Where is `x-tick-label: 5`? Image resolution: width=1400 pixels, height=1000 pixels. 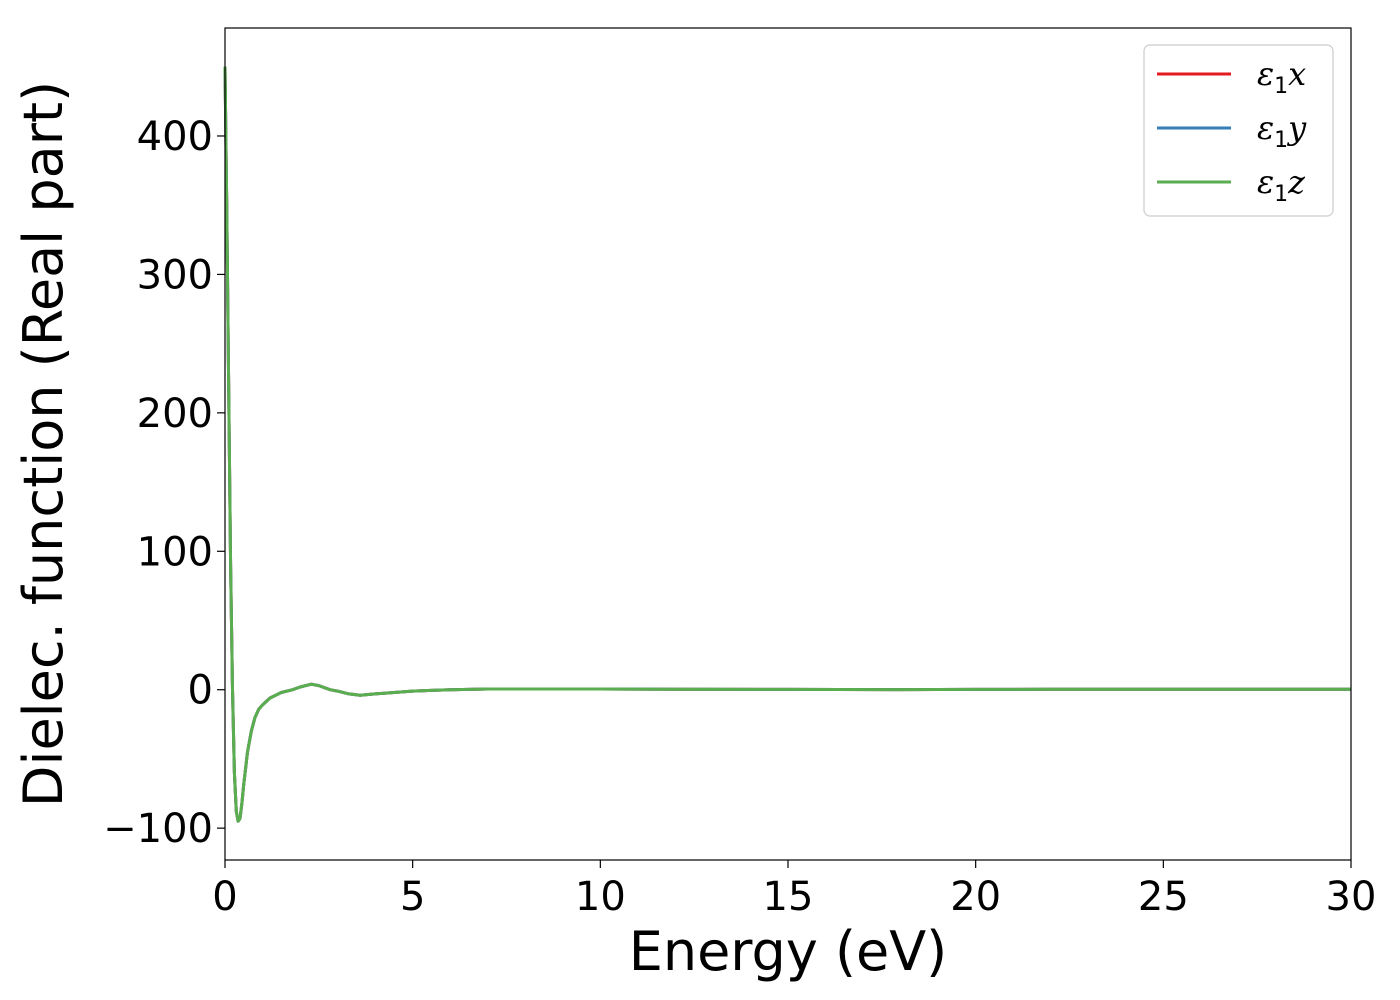
x-tick-label: 5 is located at coordinates (412, 897).